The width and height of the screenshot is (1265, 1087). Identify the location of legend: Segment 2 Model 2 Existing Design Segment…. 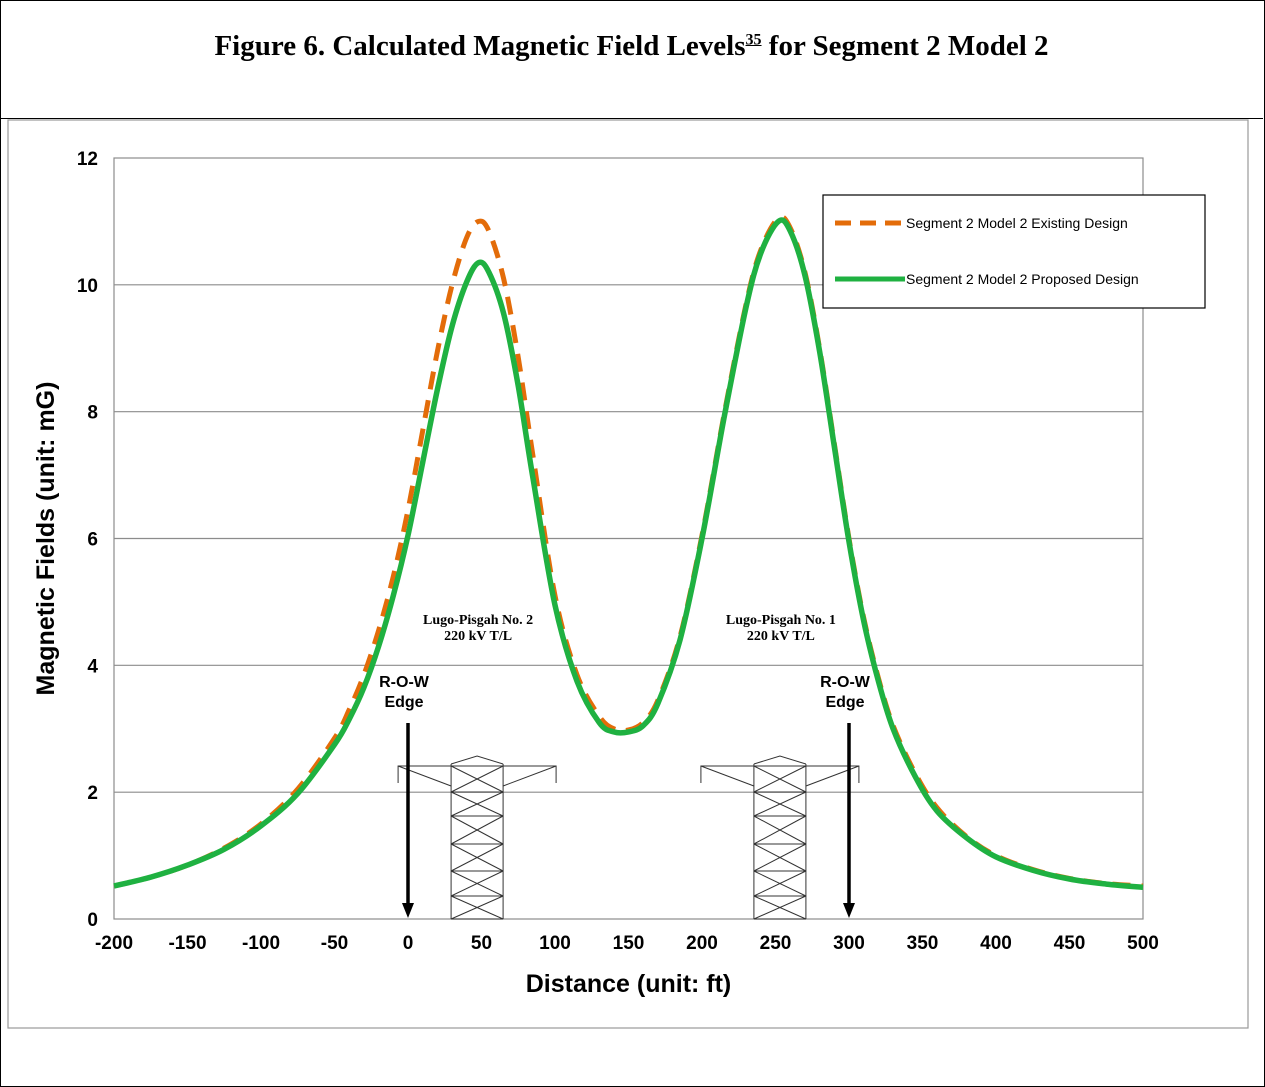
(1014, 251).